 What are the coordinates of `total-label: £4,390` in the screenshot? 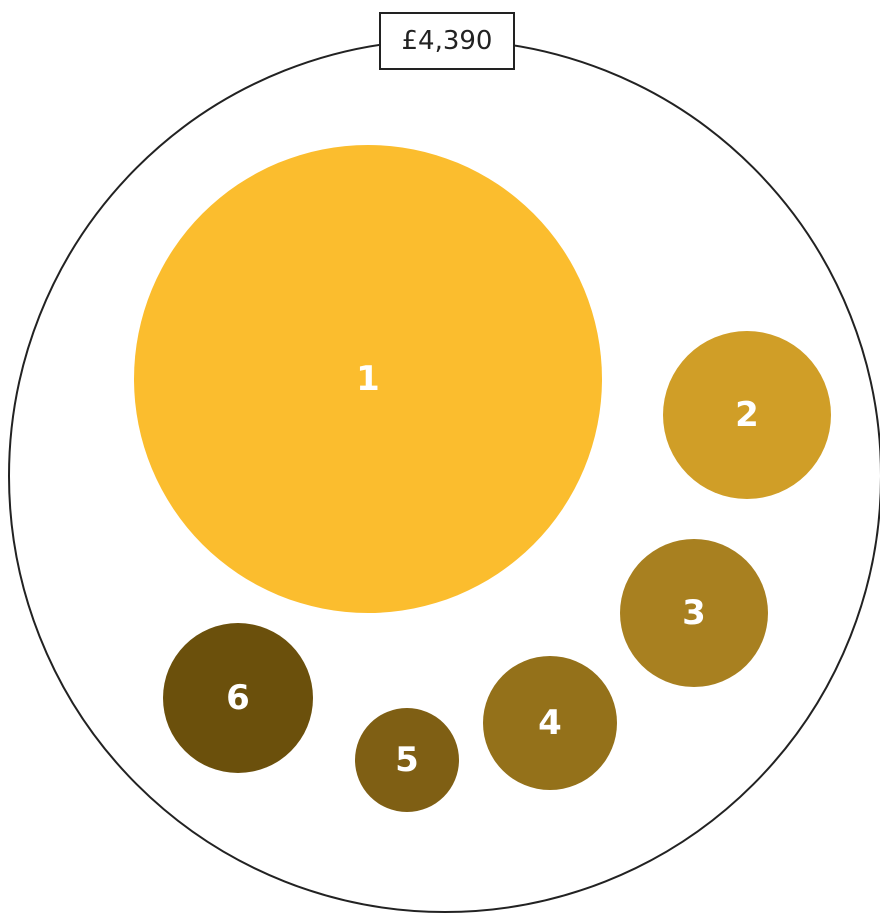 It's located at (447, 41).